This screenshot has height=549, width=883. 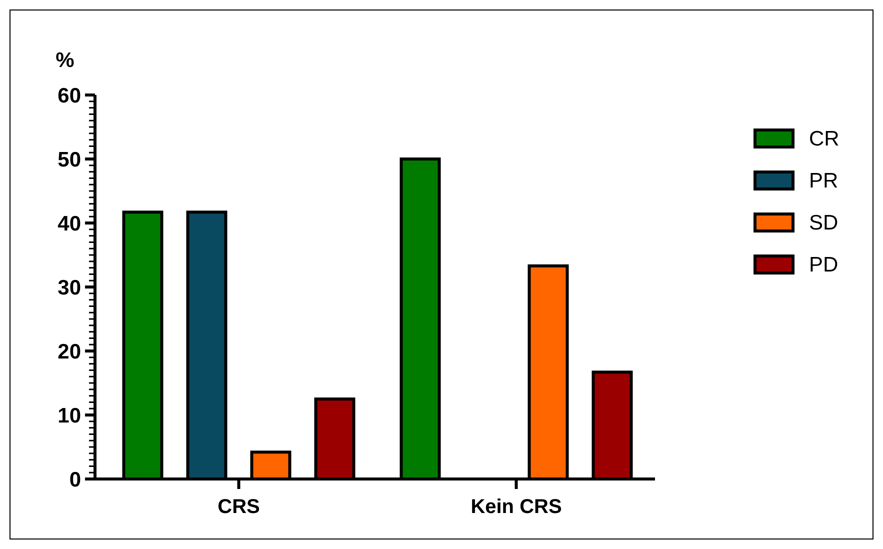 What do you see at coordinates (69, 416) in the screenshot?
I see `y-tick-label: 10` at bounding box center [69, 416].